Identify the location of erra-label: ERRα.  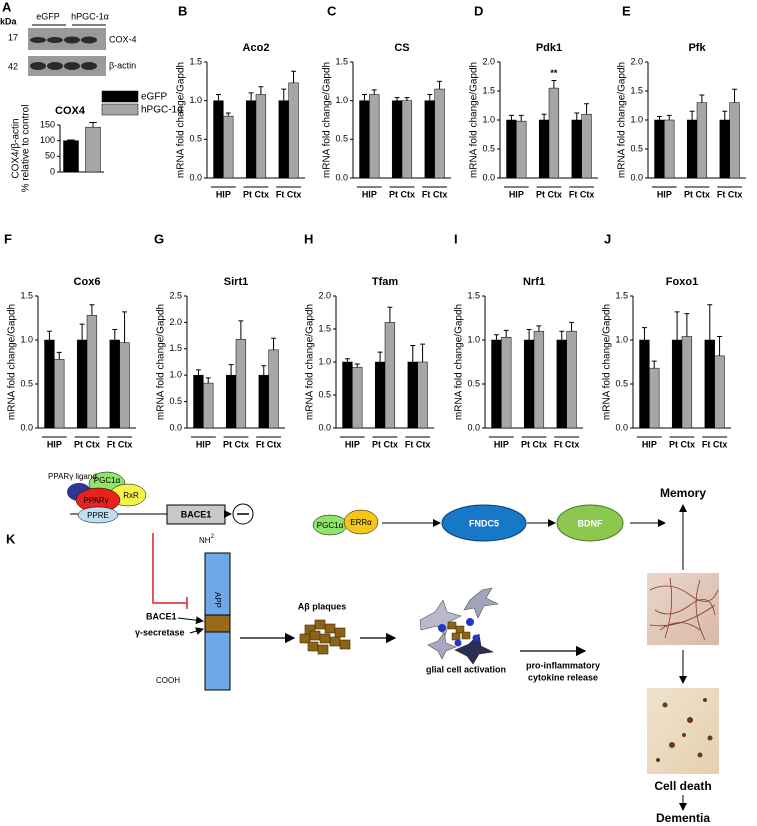
(361, 522).